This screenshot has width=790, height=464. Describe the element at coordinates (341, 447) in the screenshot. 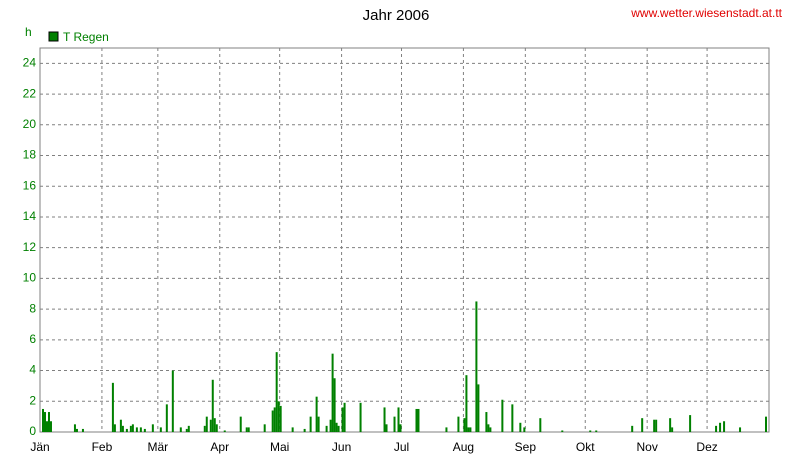

I see `x-tick-label: Jun` at that location.